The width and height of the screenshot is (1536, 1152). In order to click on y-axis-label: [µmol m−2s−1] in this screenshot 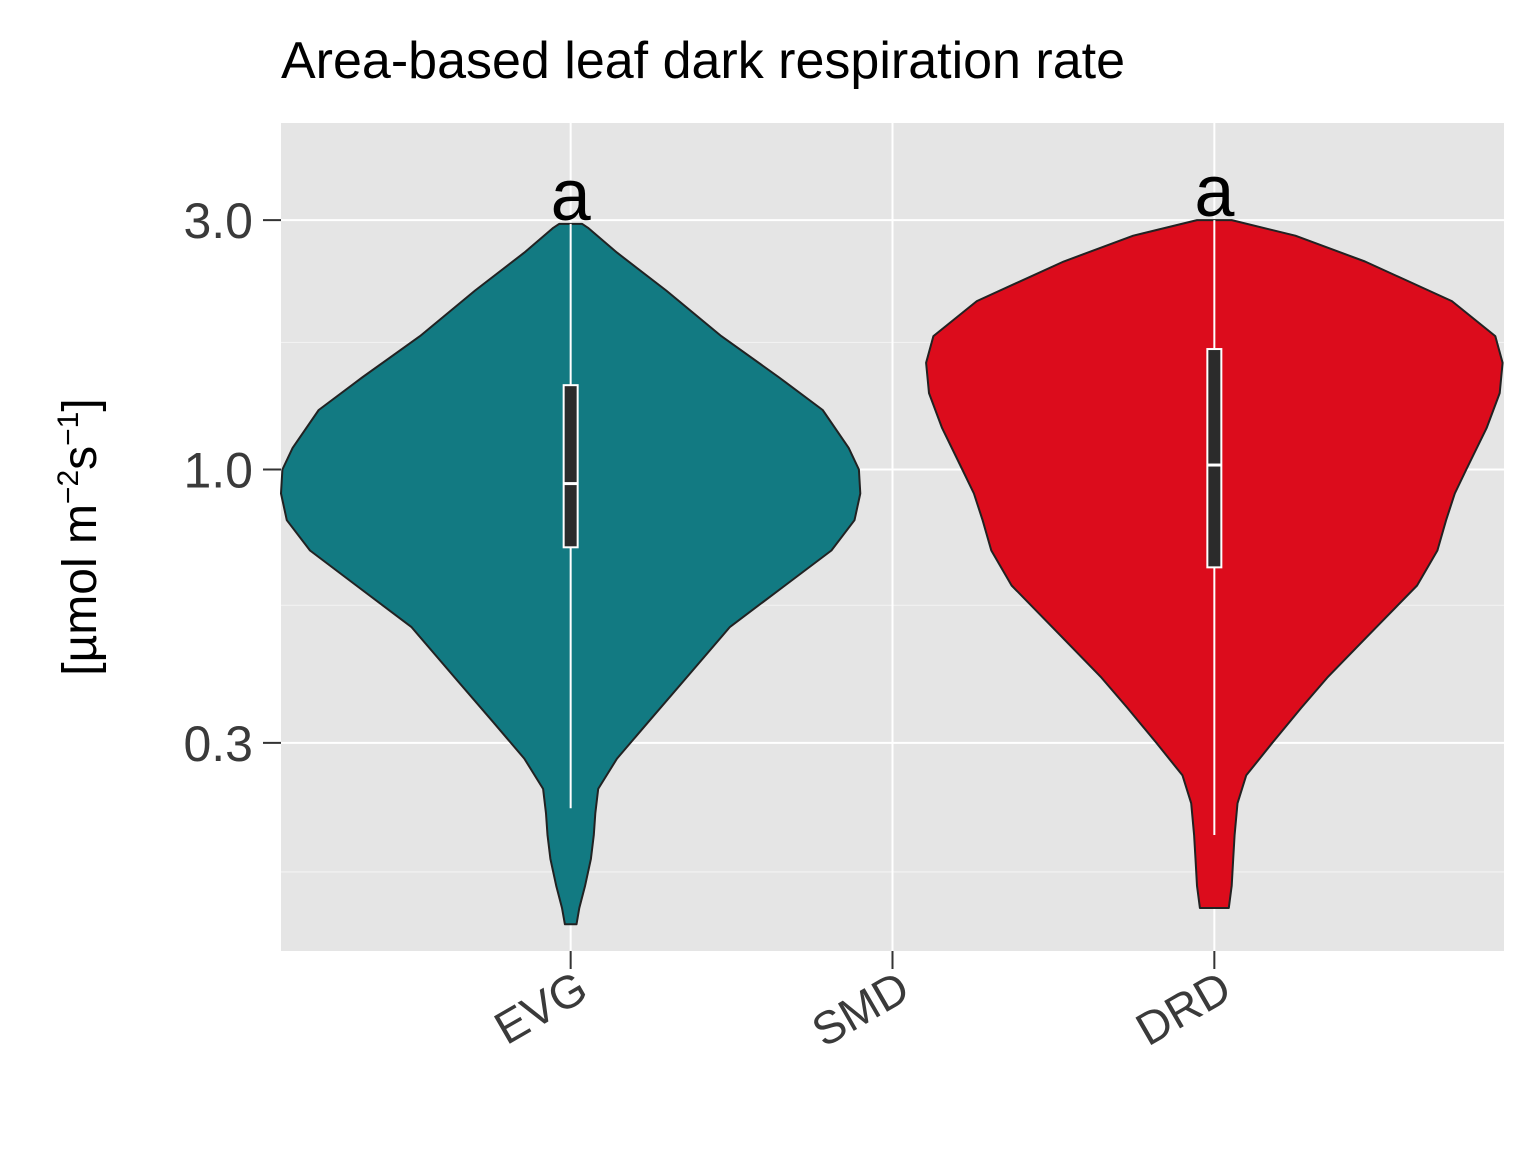, I will do `click(79, 536)`.